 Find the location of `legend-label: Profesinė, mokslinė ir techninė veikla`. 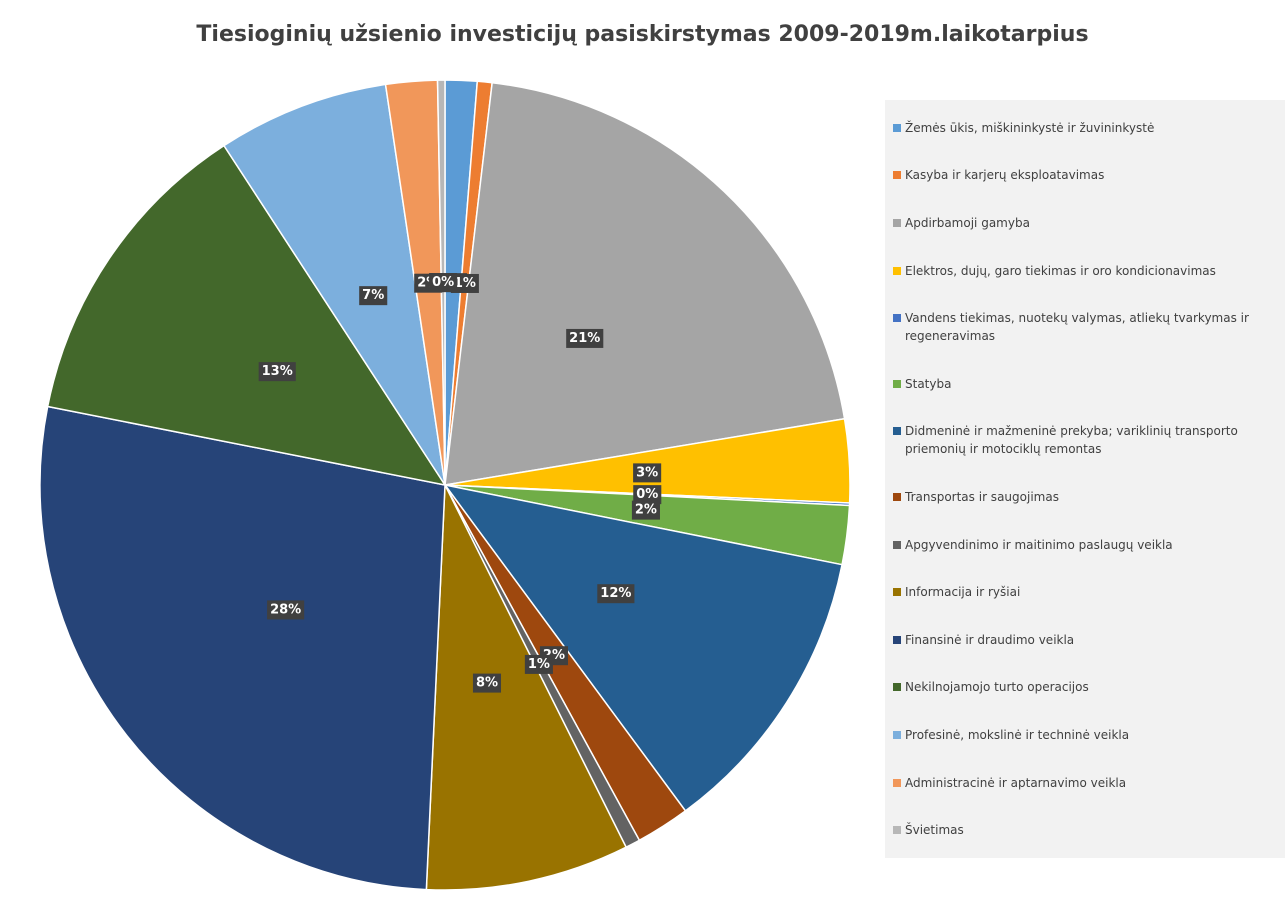

legend-label: Profesinė, mokslinė ir techninė veikla is located at coordinates (1017, 734).